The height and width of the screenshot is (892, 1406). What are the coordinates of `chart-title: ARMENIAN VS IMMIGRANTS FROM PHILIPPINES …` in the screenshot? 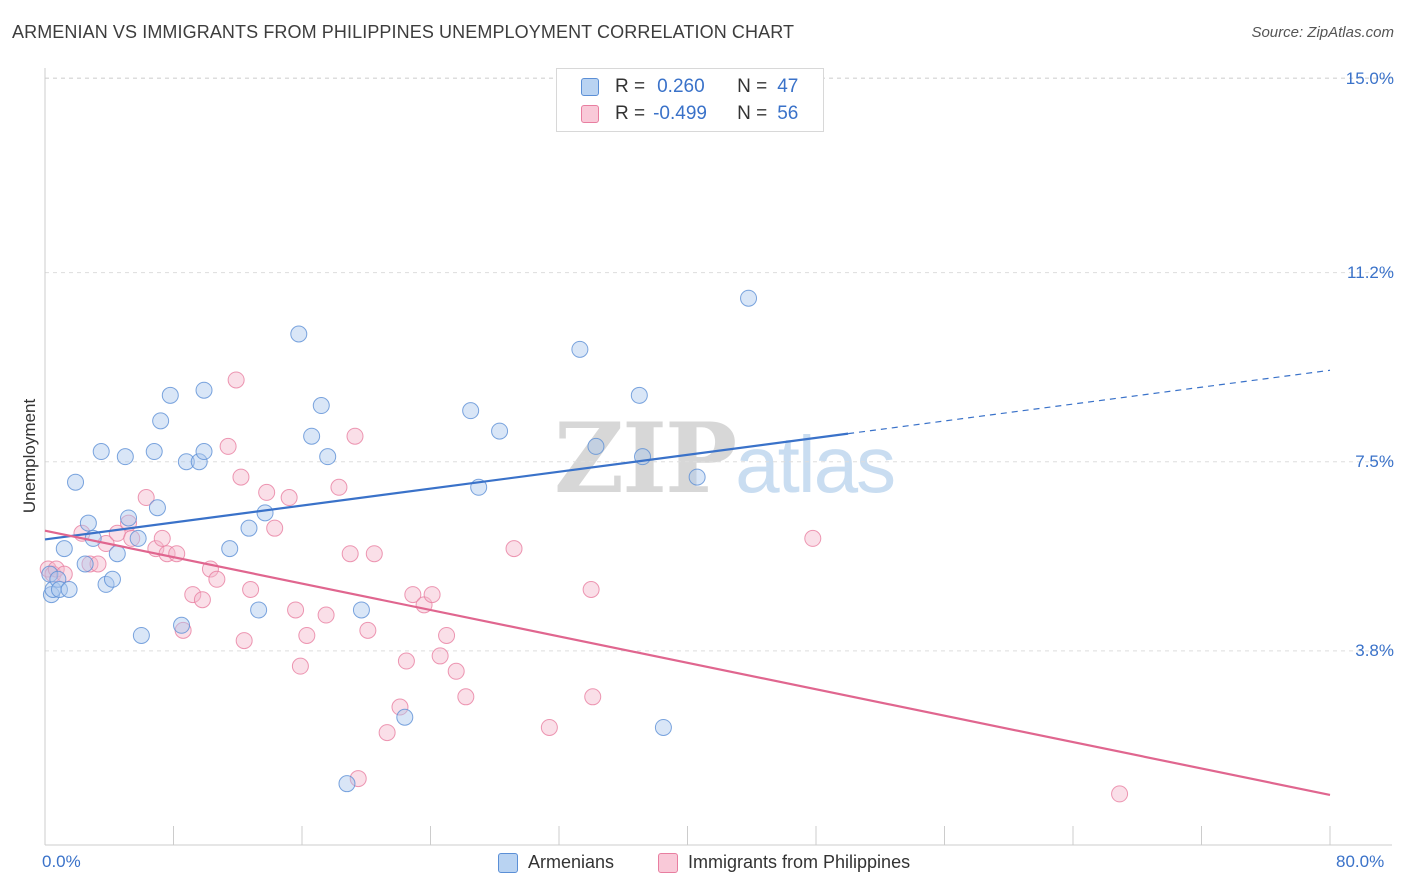 It's located at (403, 32).